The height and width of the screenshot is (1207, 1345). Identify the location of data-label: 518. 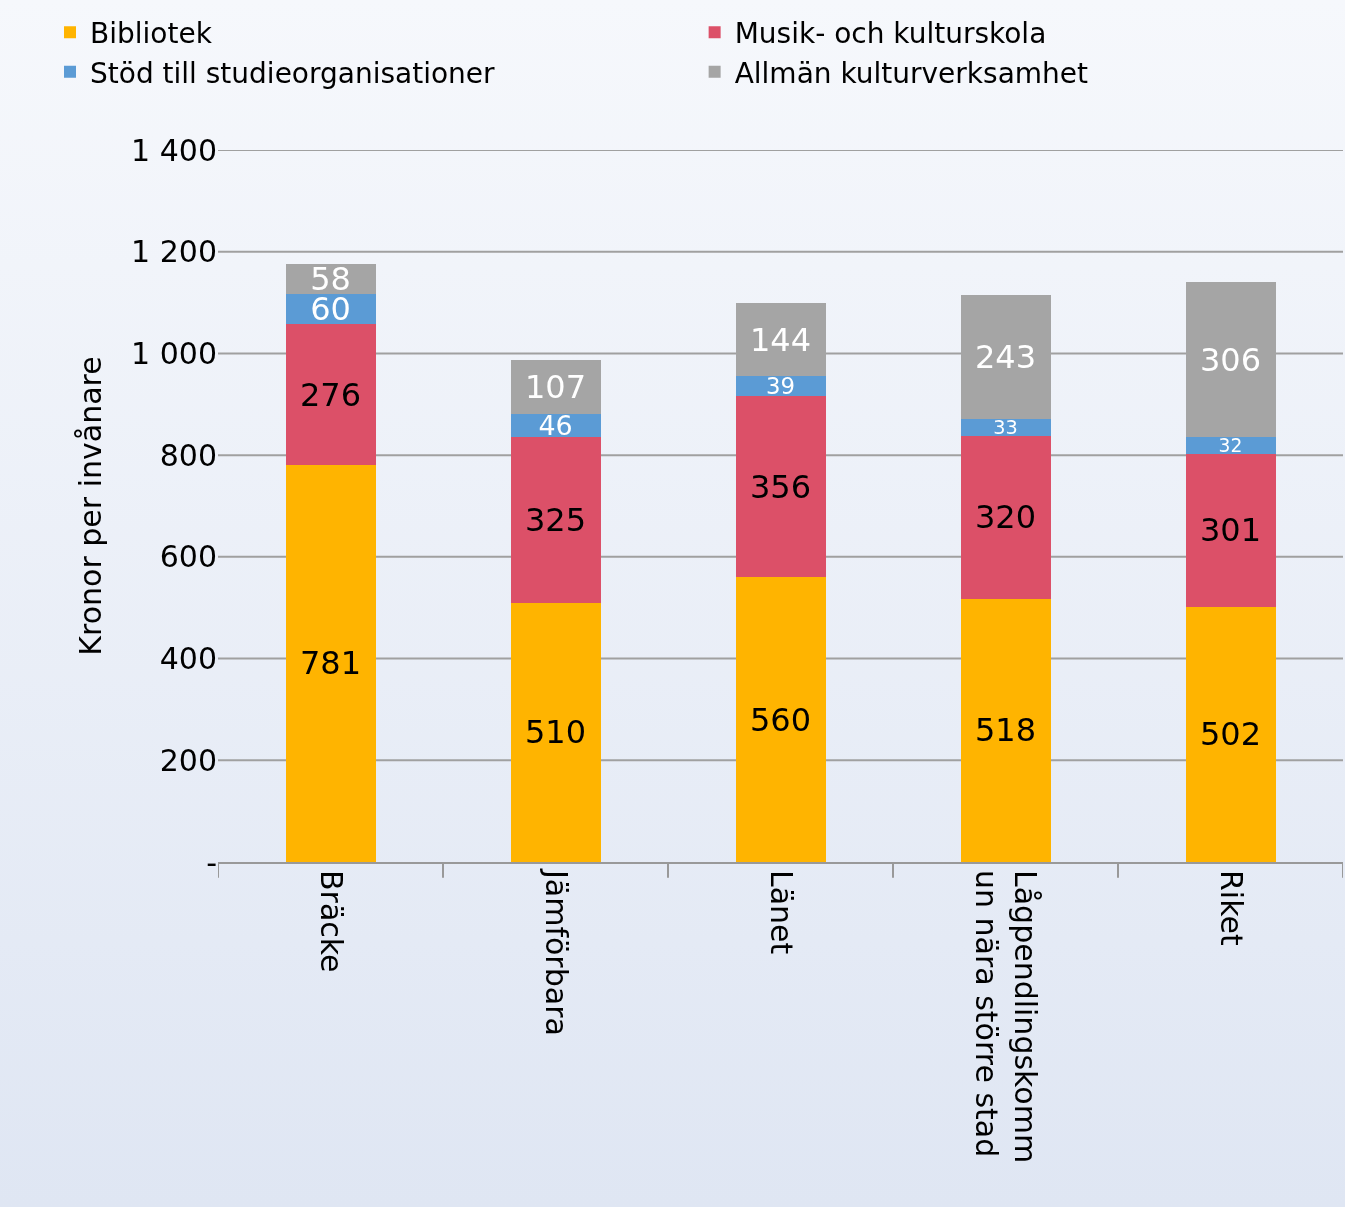
(1005, 730).